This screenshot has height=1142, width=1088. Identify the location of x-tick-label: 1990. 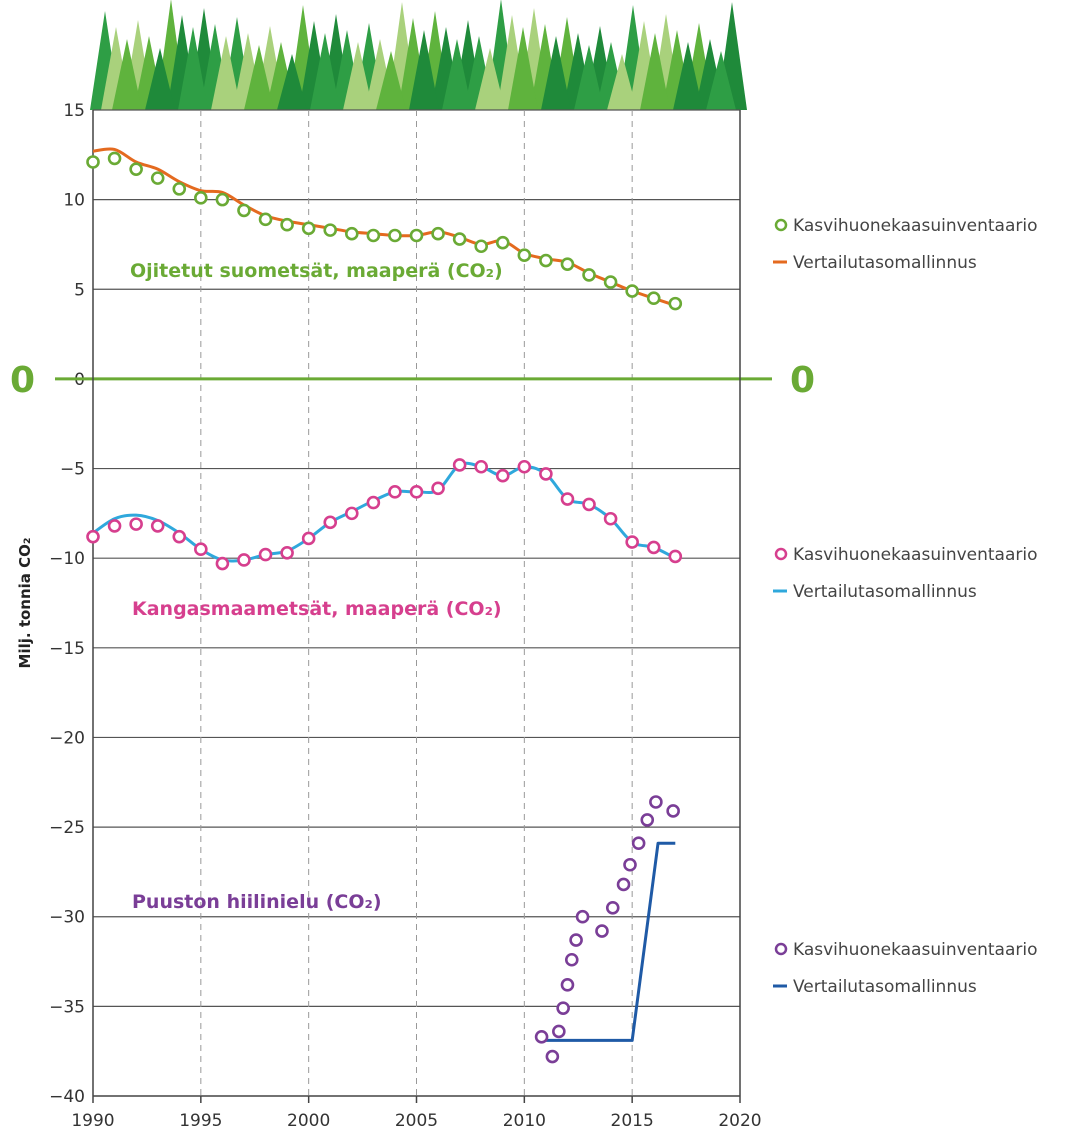
(92, 1121).